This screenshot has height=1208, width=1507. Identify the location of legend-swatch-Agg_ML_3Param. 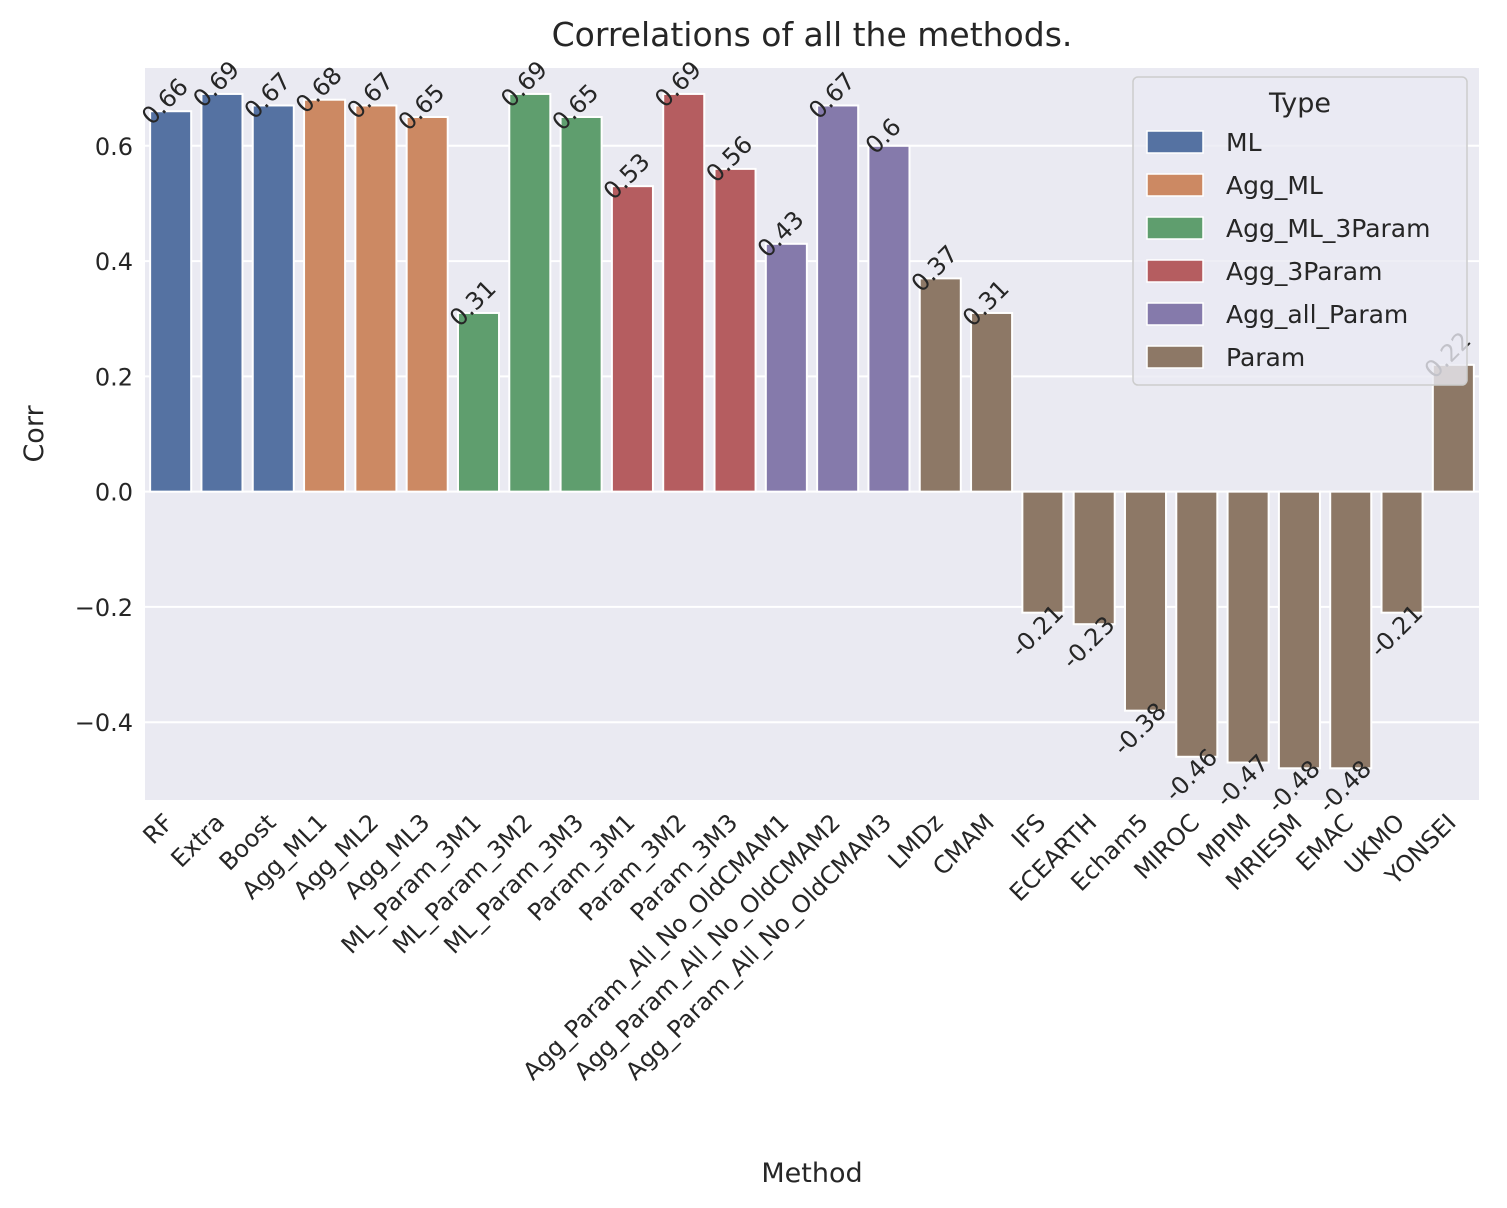
(1175, 228).